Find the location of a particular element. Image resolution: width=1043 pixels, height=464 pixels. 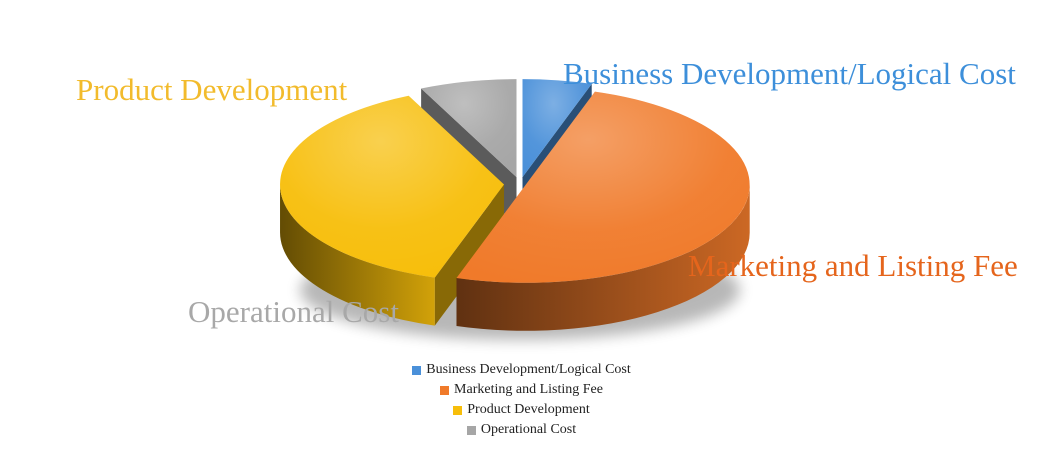

slice-gloss-marketing-and-listing-fee is located at coordinates (603, 187).